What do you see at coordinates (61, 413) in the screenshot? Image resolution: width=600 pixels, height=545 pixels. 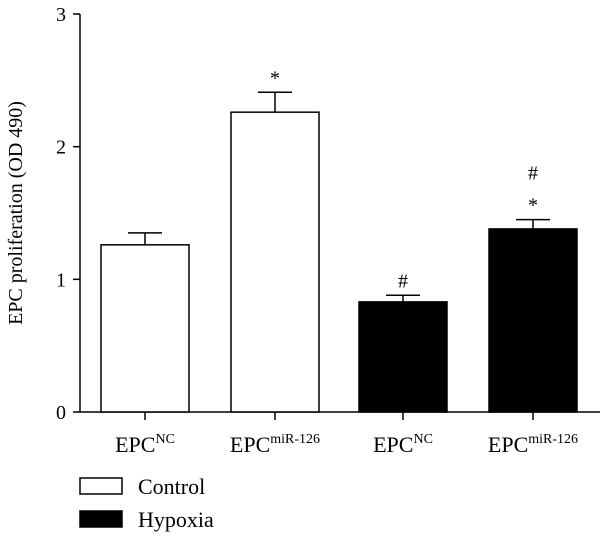 I see `y-tick-label: 0` at bounding box center [61, 413].